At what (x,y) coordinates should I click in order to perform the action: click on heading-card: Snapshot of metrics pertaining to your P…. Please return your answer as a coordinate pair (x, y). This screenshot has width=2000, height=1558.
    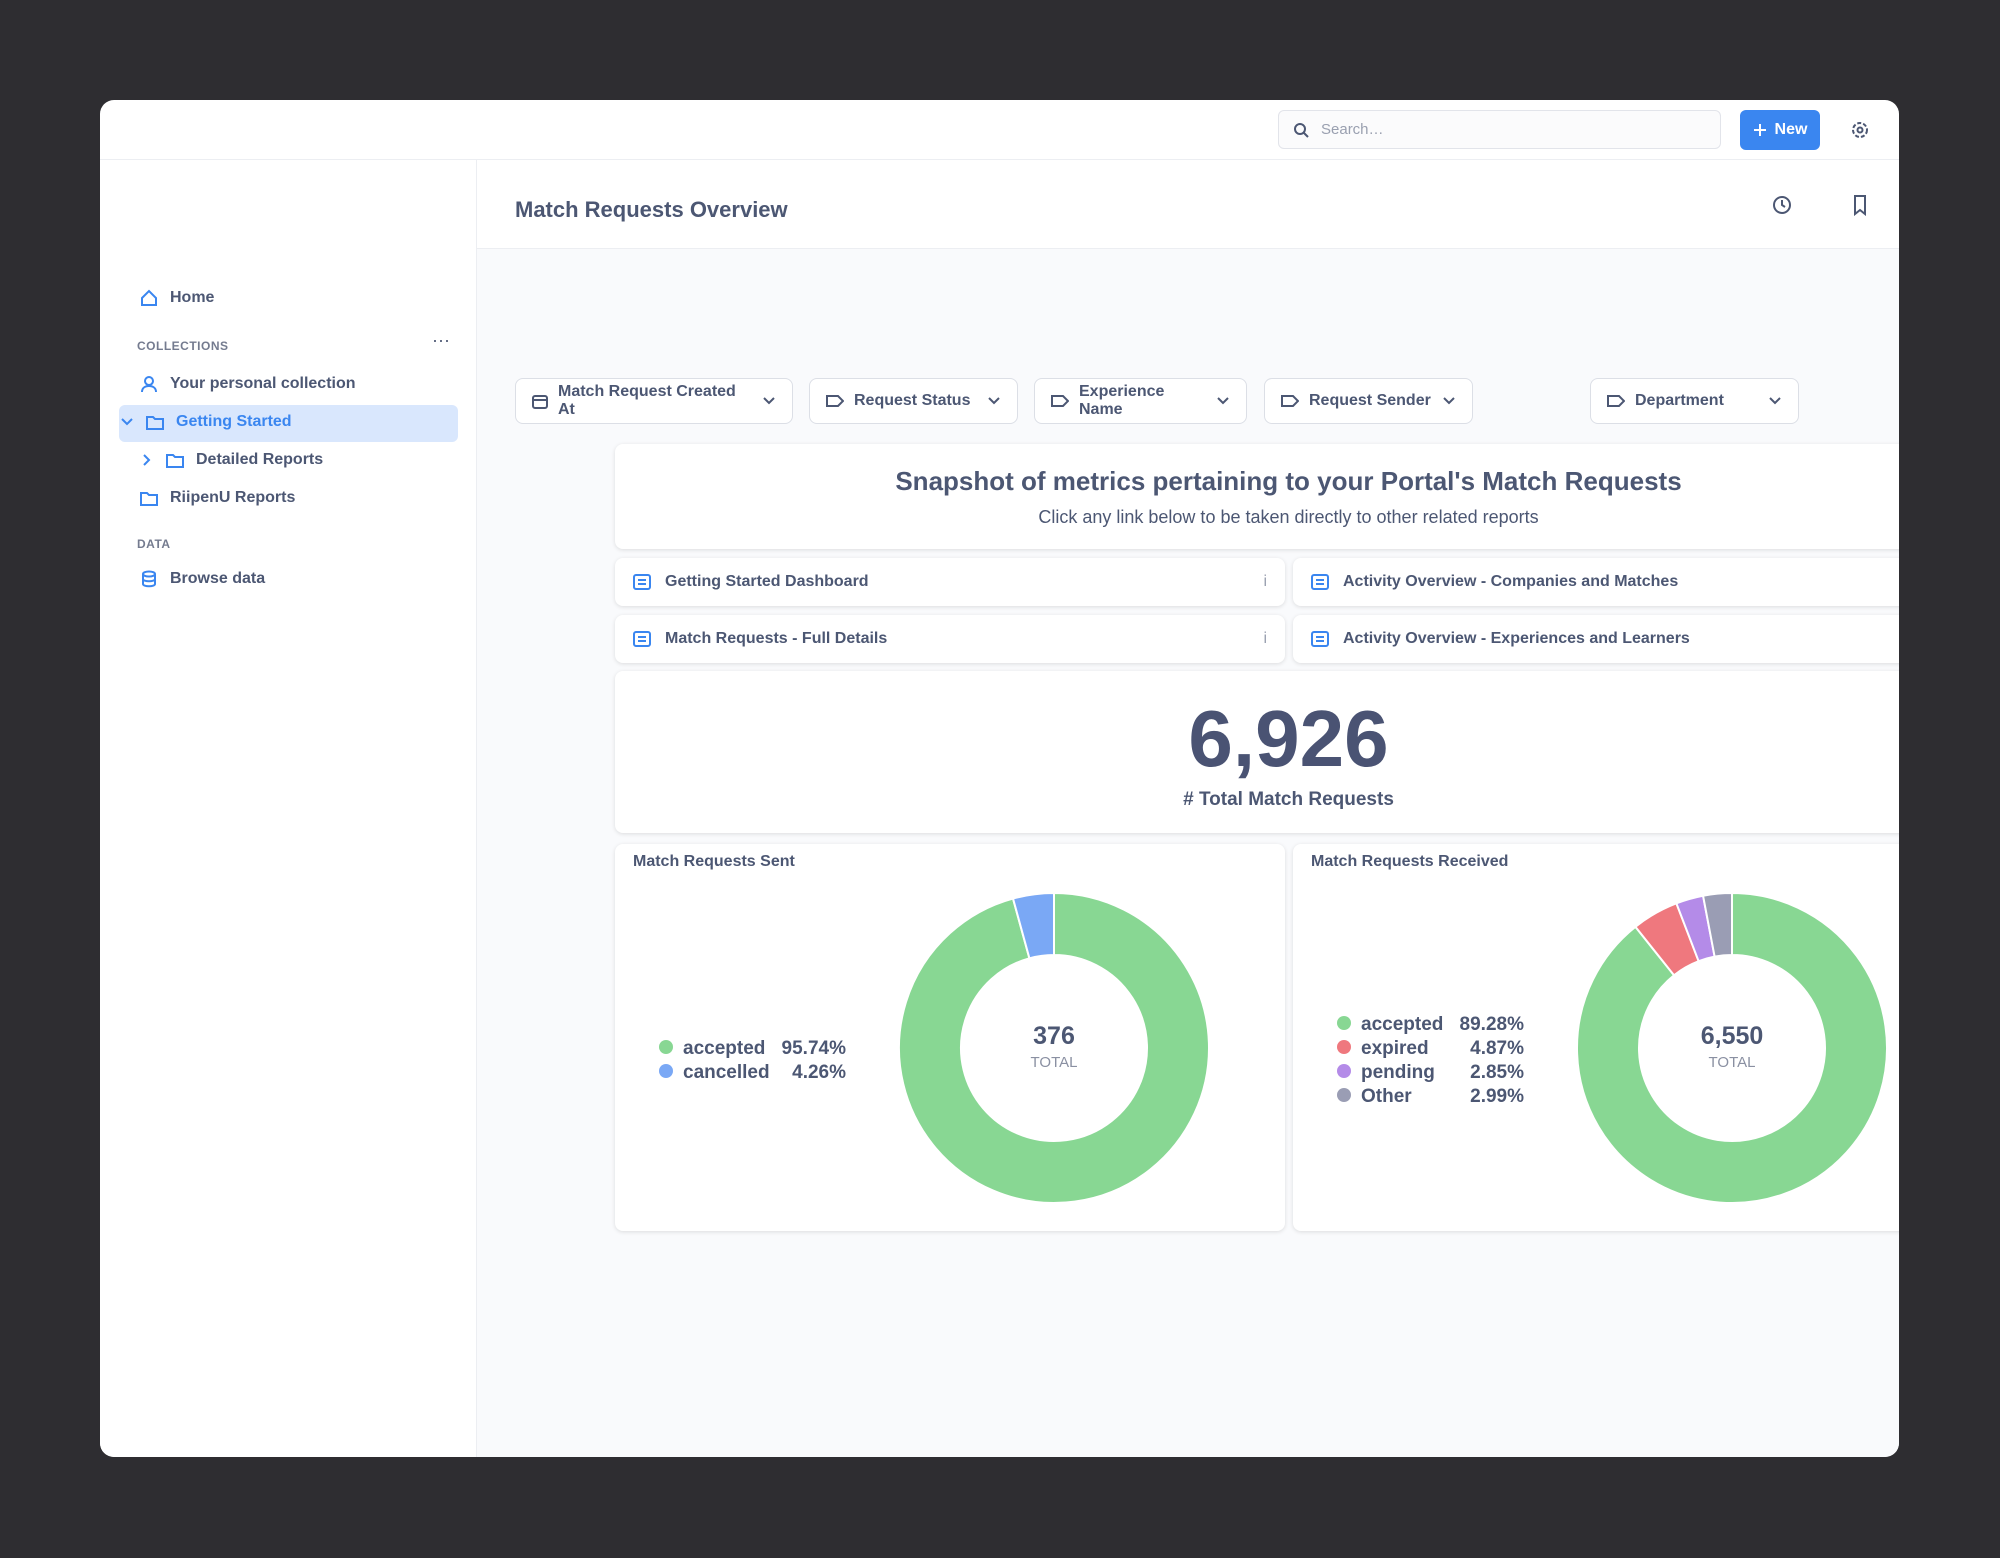
    Looking at the image, I should click on (1257, 496).